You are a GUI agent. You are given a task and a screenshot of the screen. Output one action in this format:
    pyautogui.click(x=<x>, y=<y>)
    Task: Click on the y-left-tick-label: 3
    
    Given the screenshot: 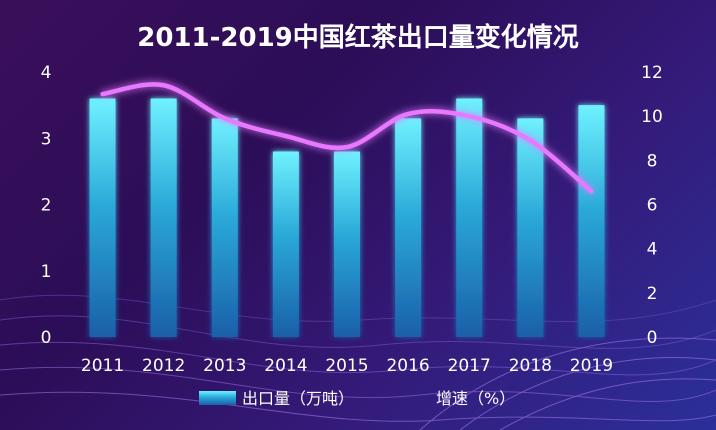 What is the action you would take?
    pyautogui.click(x=46, y=139)
    